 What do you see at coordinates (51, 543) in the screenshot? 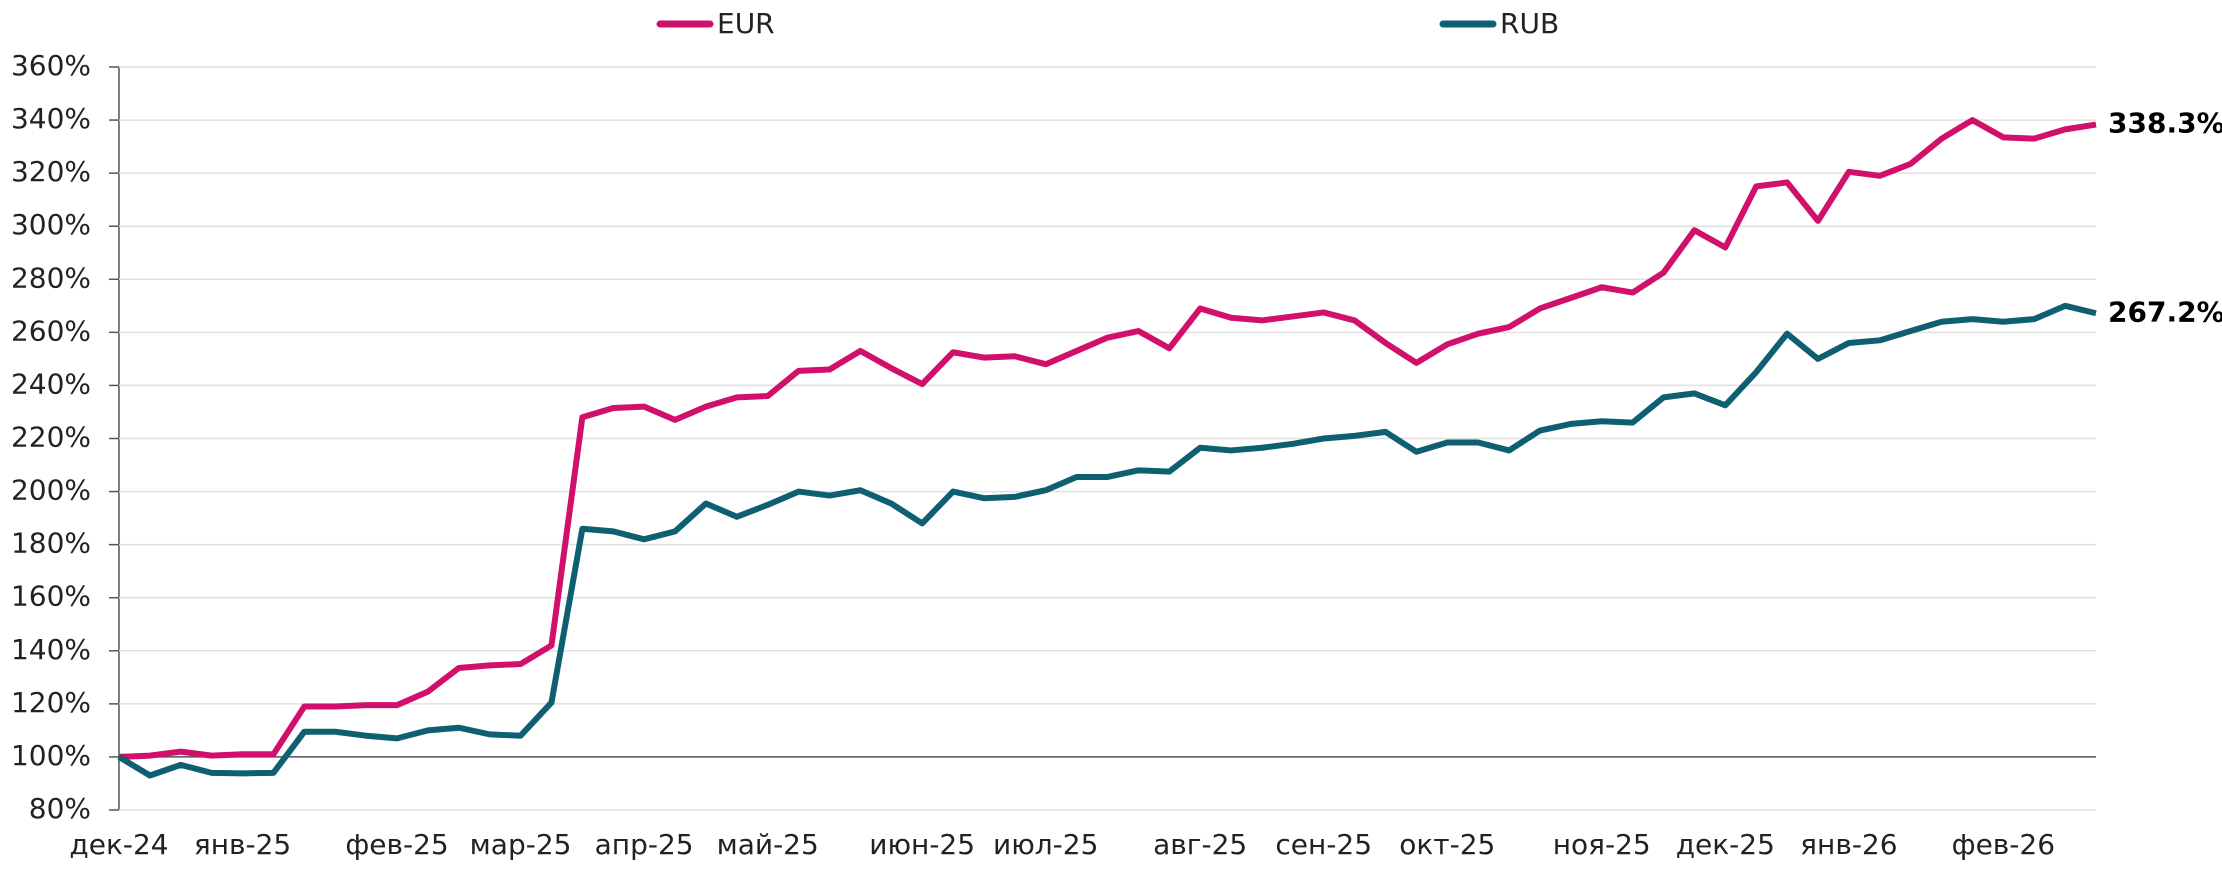
I see `y-tick-label: 180%` at bounding box center [51, 543].